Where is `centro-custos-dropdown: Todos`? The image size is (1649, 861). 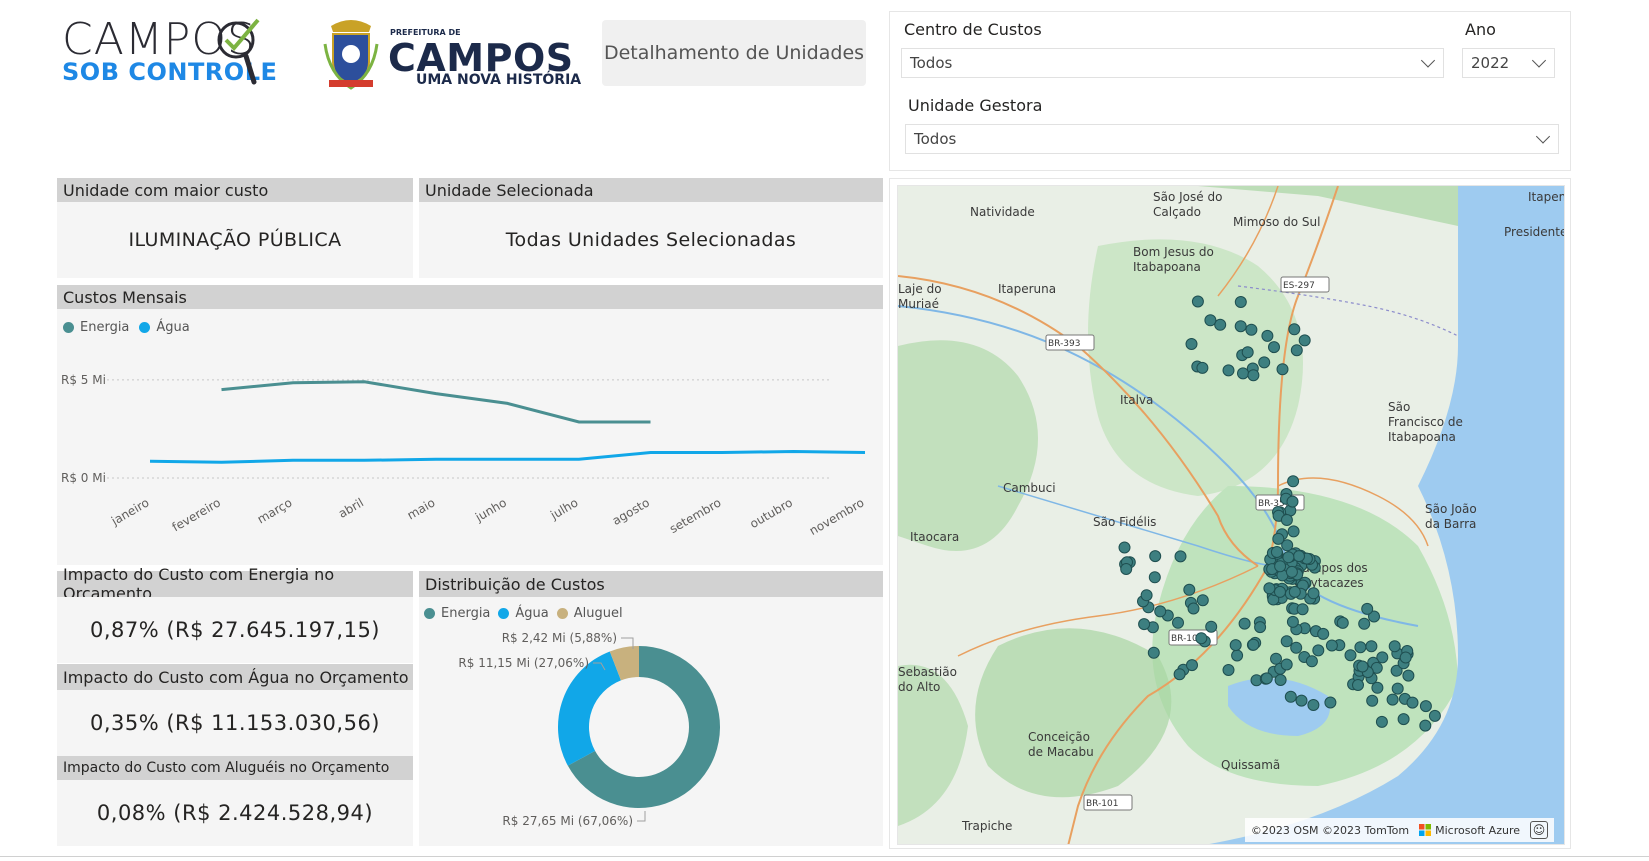
centro-custos-dropdown: Todos is located at coordinates (1172, 63).